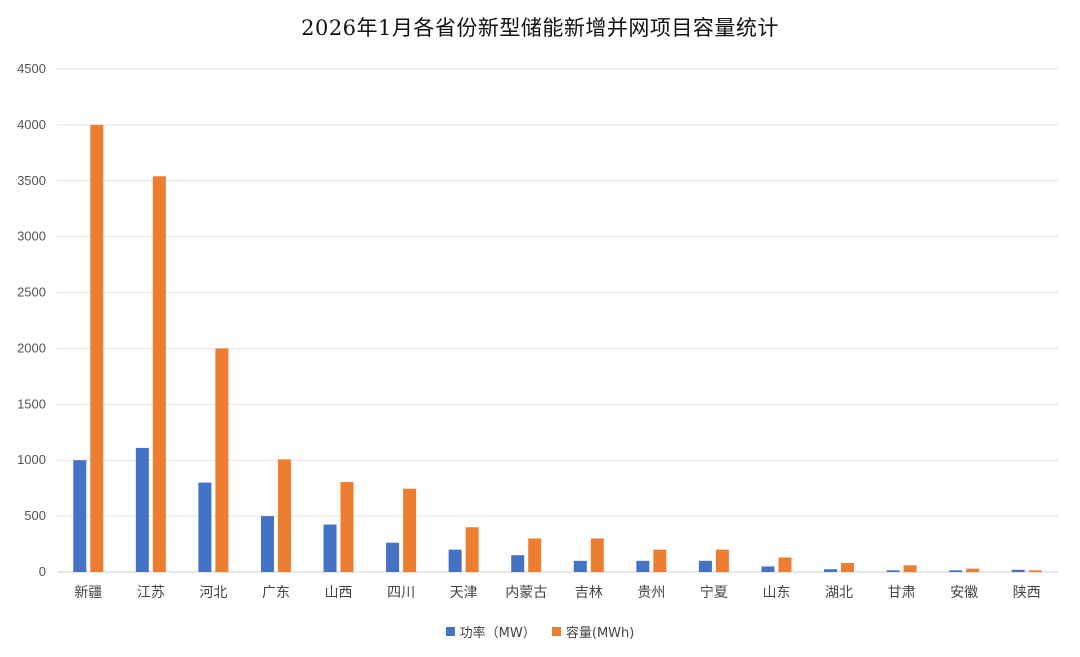  What do you see at coordinates (31, 347) in the screenshot?
I see `y-tick-label: 2000` at bounding box center [31, 347].